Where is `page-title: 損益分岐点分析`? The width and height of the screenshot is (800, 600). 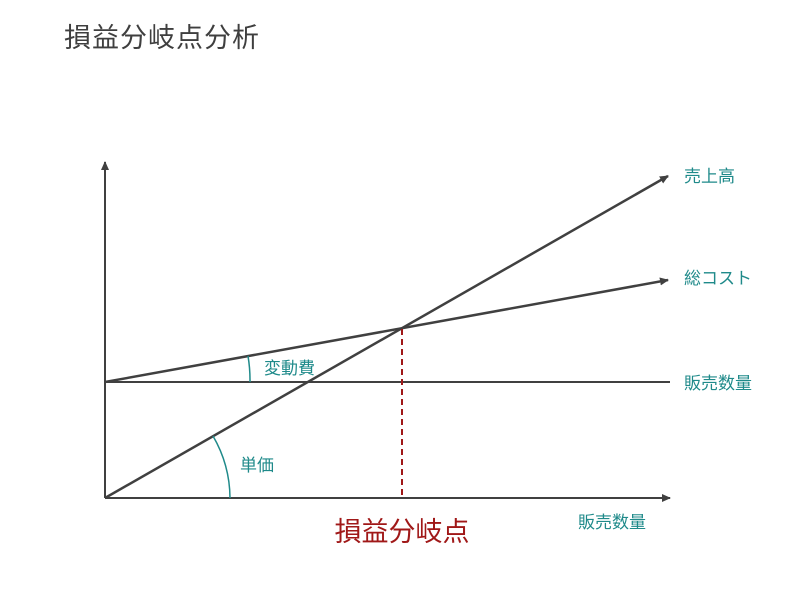 page-title: 損益分岐点分析 is located at coordinates (162, 38).